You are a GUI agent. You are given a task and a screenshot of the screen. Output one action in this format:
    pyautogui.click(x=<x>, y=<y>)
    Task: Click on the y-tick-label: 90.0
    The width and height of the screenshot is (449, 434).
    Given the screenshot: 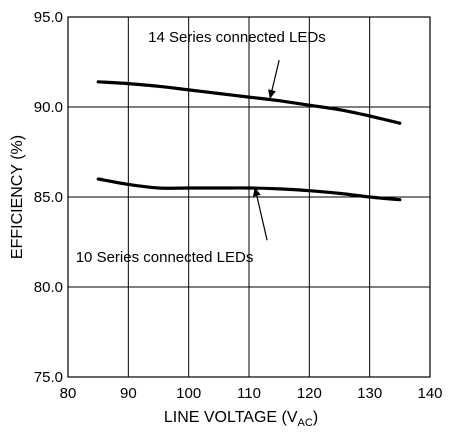 What is the action you would take?
    pyautogui.click(x=48, y=107)
    